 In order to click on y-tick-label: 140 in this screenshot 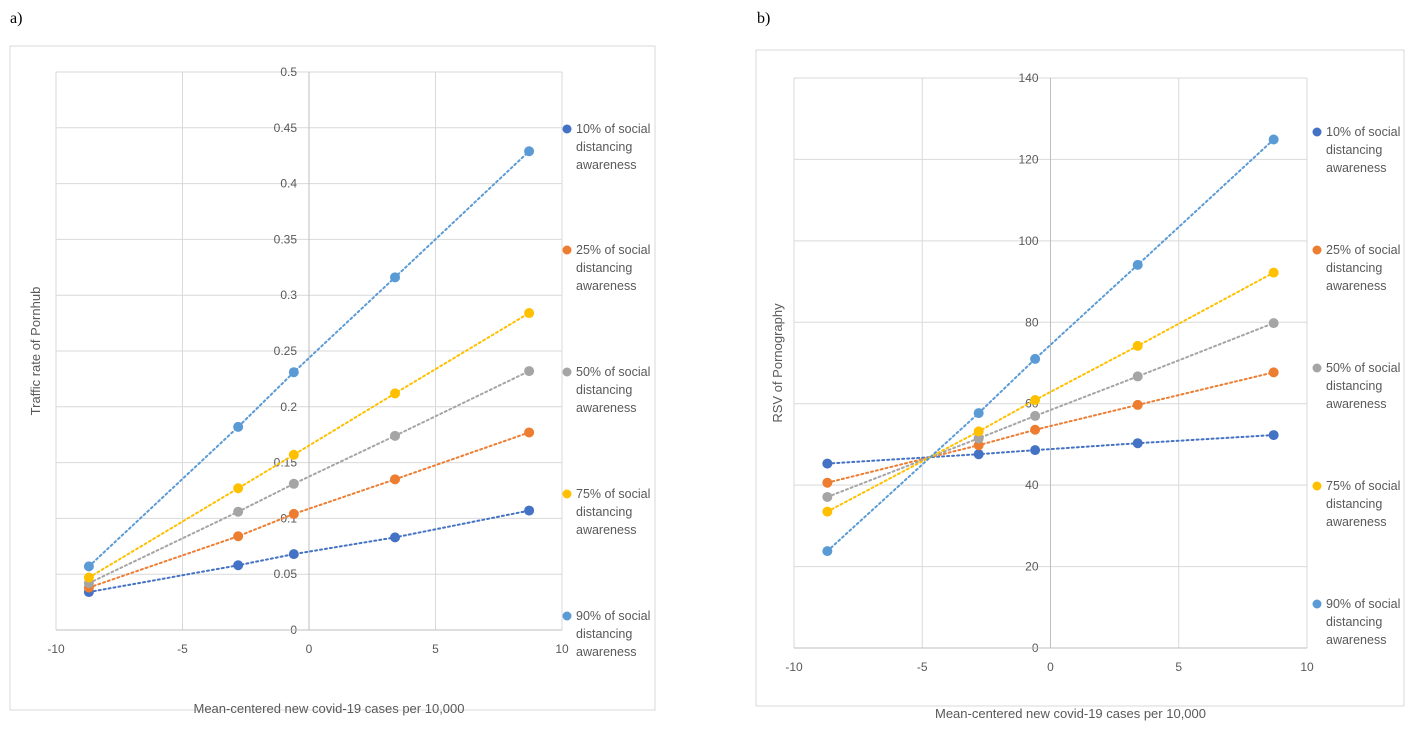, I will do `click(1028, 78)`.